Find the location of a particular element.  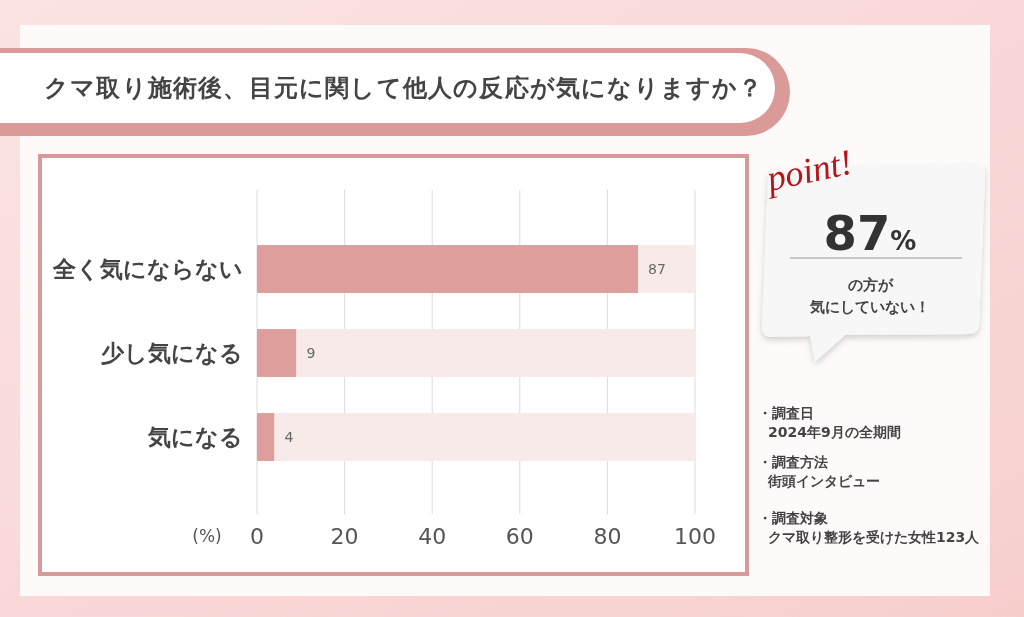

x-tick-label: 60 is located at coordinates (519, 536).